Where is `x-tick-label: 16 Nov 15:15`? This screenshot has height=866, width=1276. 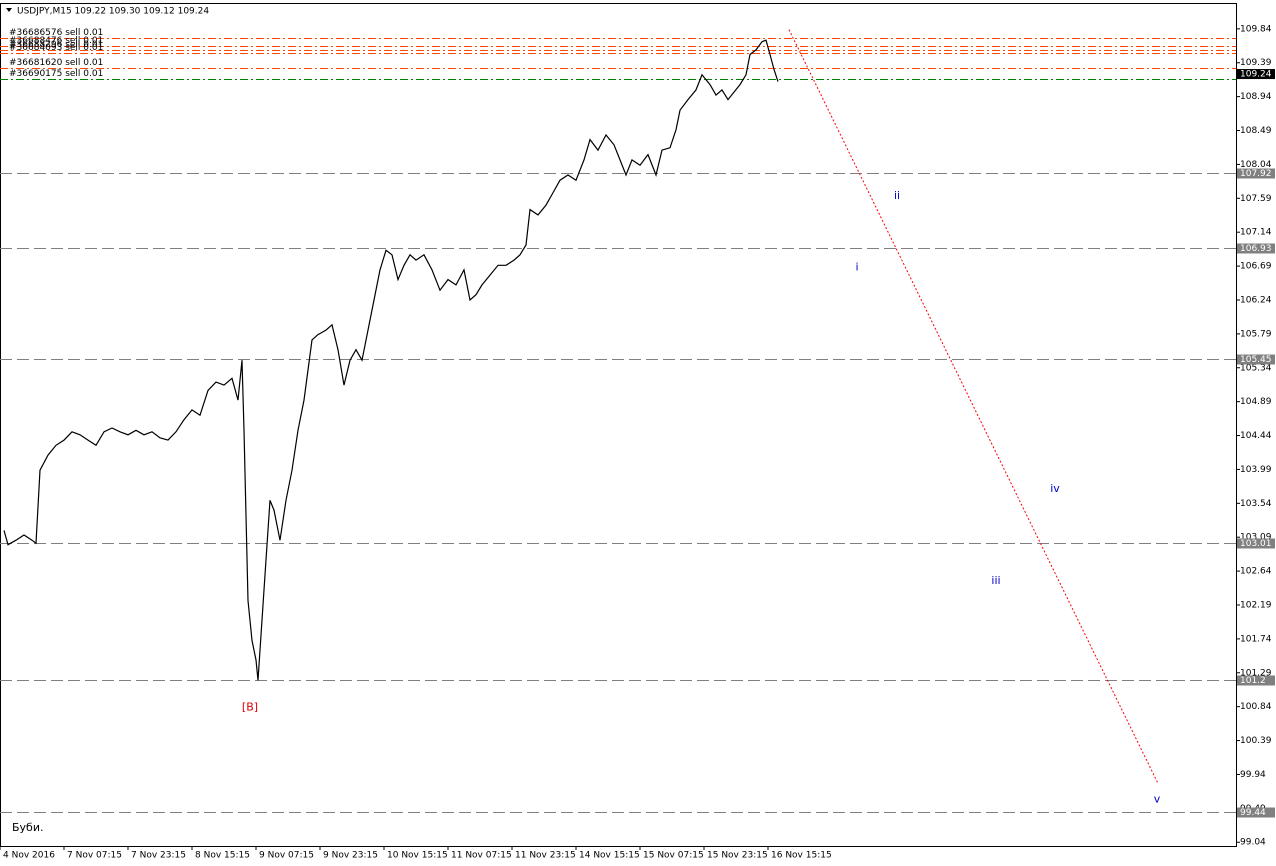 x-tick-label: 16 Nov 15:15 is located at coordinates (801, 856).